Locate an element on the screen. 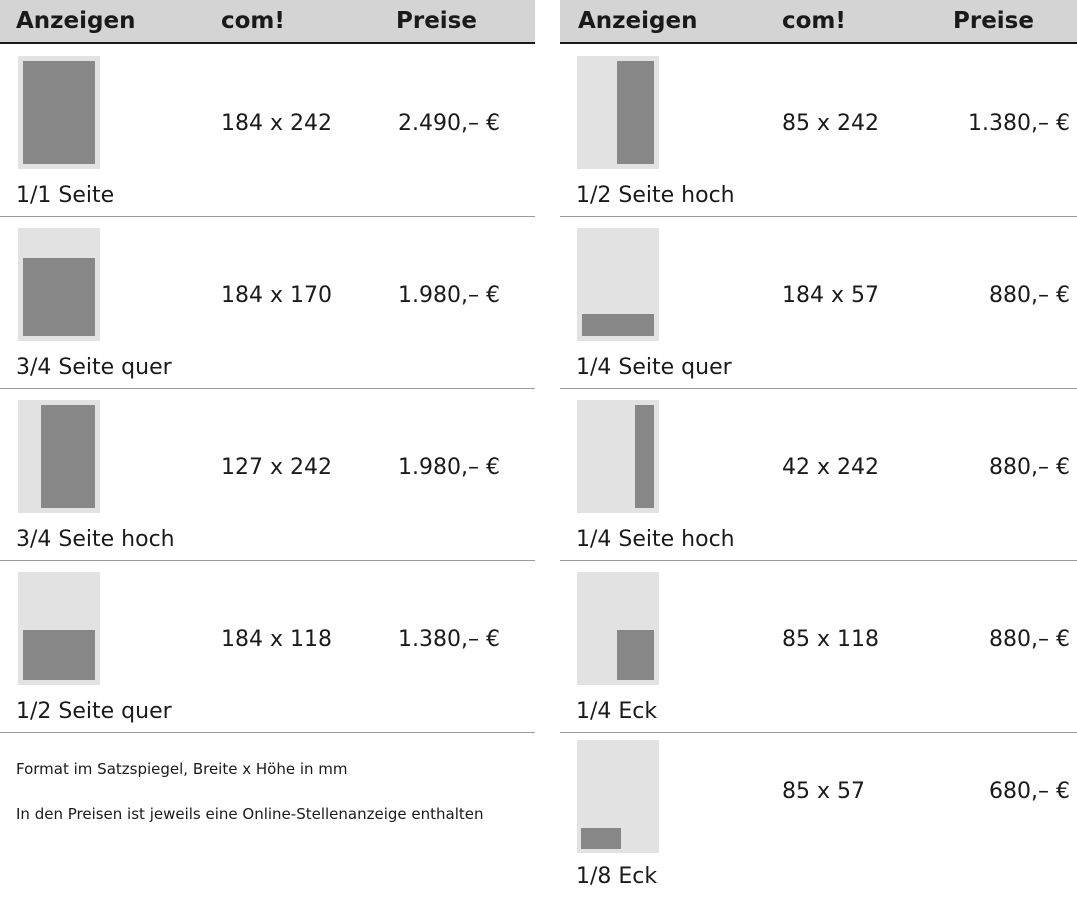 The image size is (1077, 904). ad-size: 184 x 118 is located at coordinates (276, 639).